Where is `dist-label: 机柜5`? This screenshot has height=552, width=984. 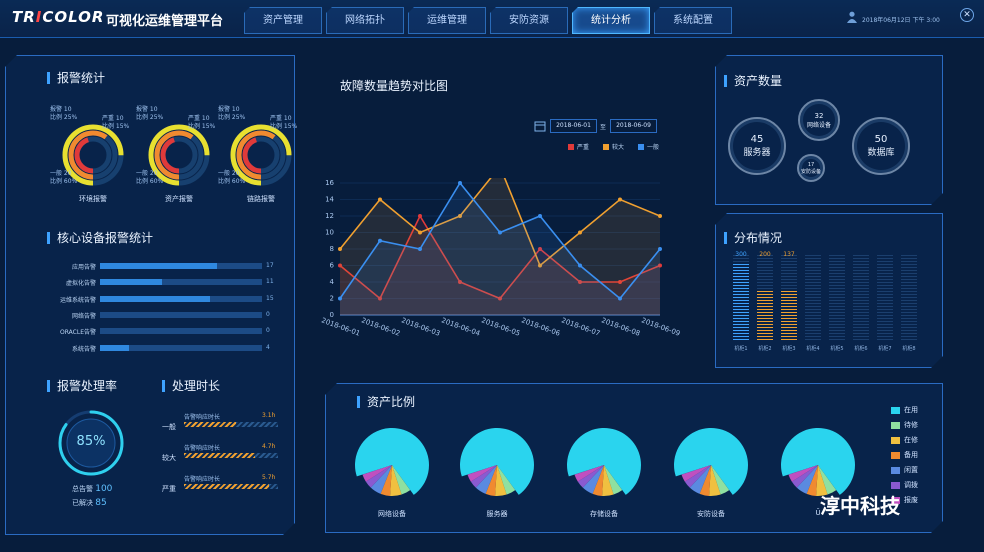 dist-label: 机柜5 is located at coordinates (837, 349).